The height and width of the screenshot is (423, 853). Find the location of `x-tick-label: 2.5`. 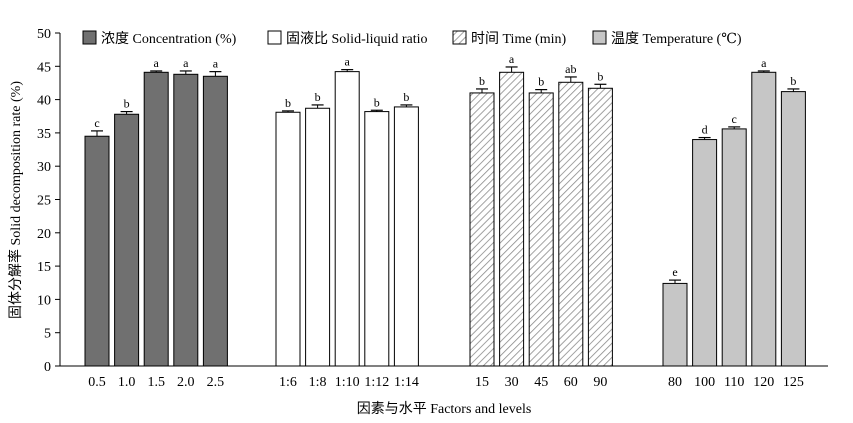

x-tick-label: 2.5 is located at coordinates (216, 382).